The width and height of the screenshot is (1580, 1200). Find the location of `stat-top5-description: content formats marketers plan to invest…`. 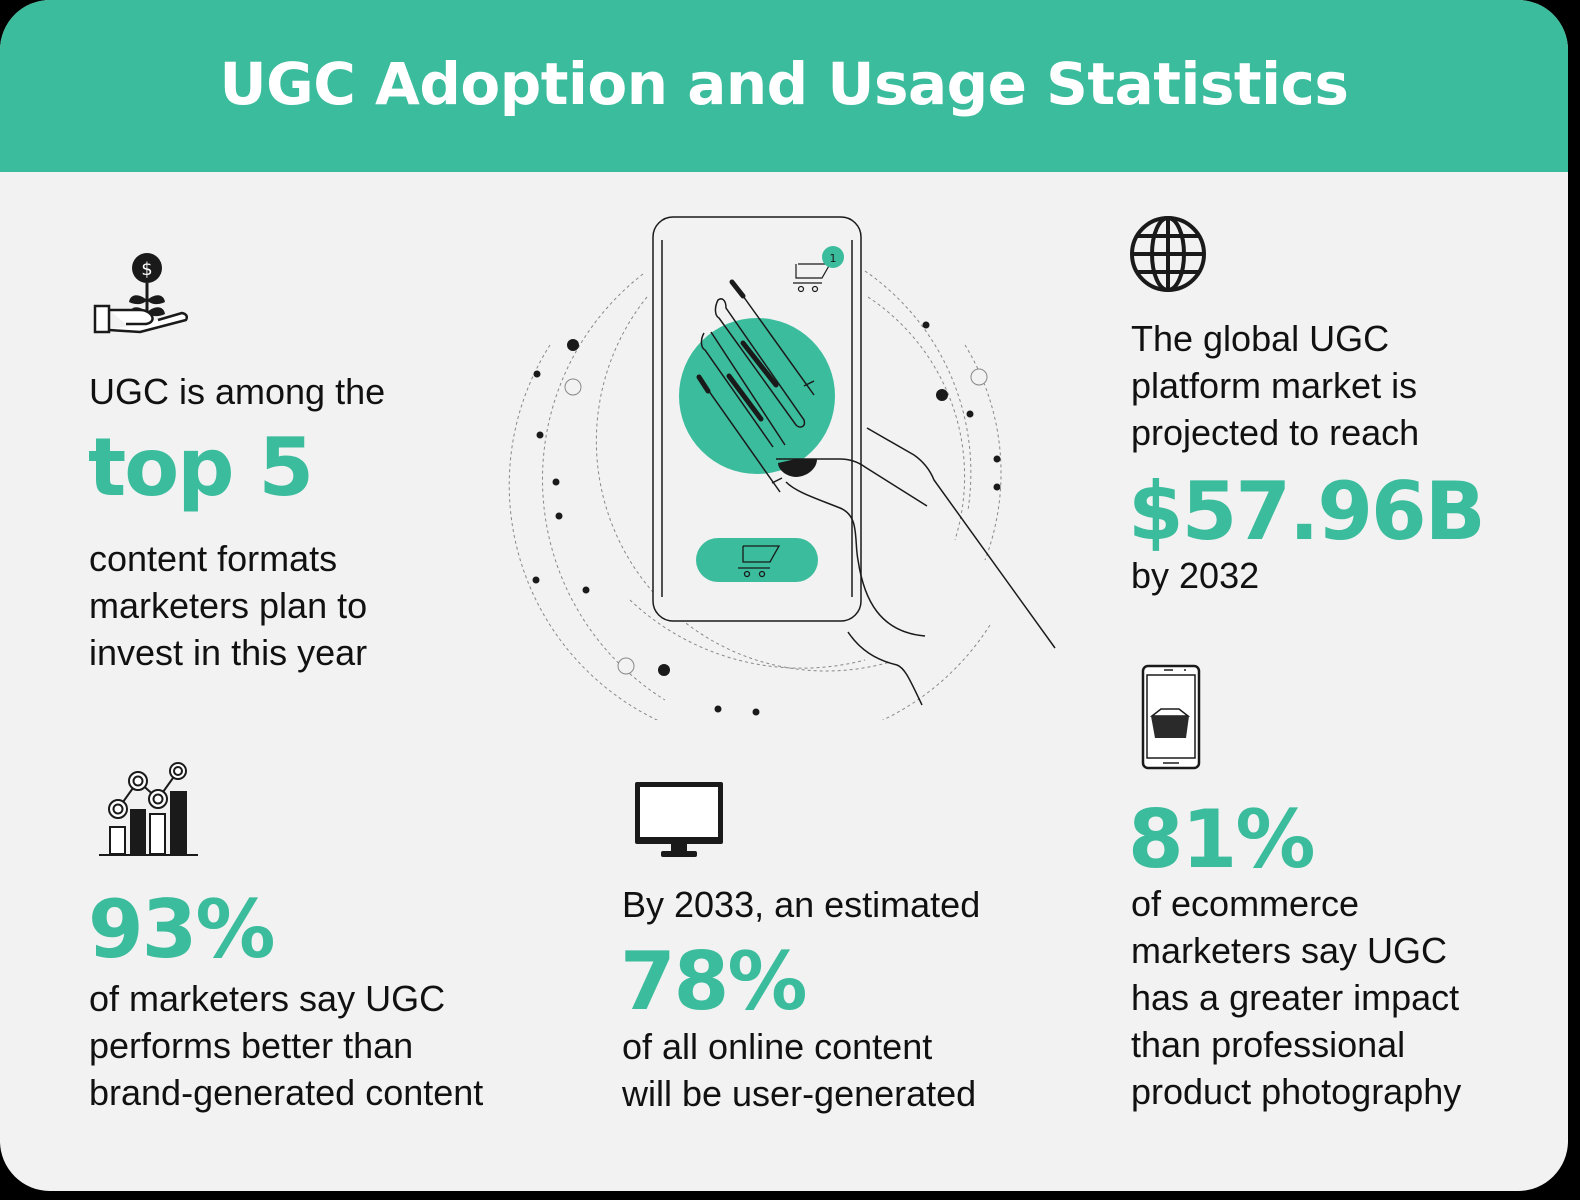

stat-top5-description: content formats marketers plan to invest… is located at coordinates (228, 605).